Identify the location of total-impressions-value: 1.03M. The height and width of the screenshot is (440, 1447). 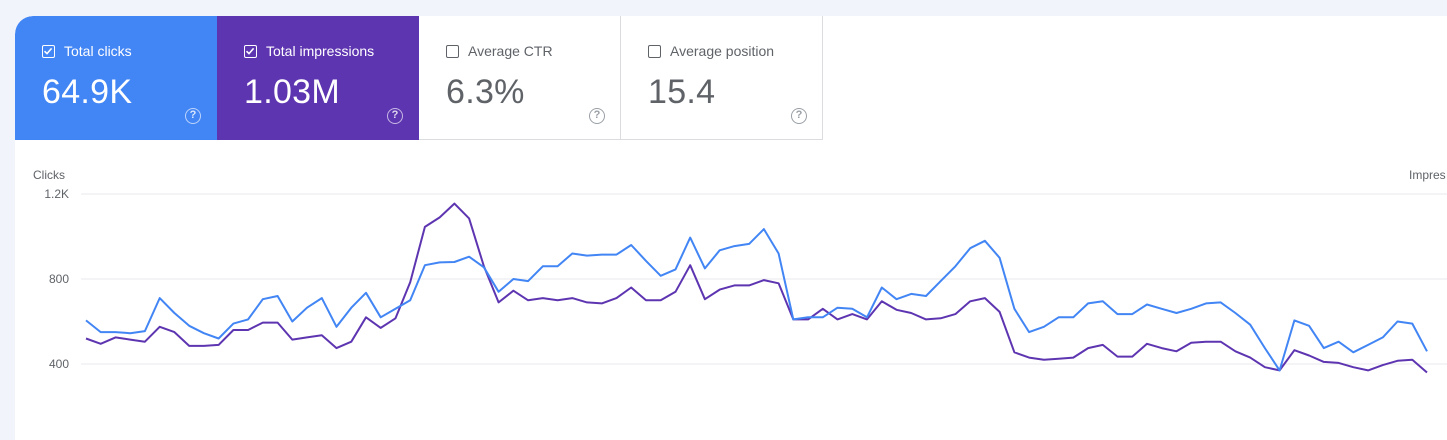
(292, 92).